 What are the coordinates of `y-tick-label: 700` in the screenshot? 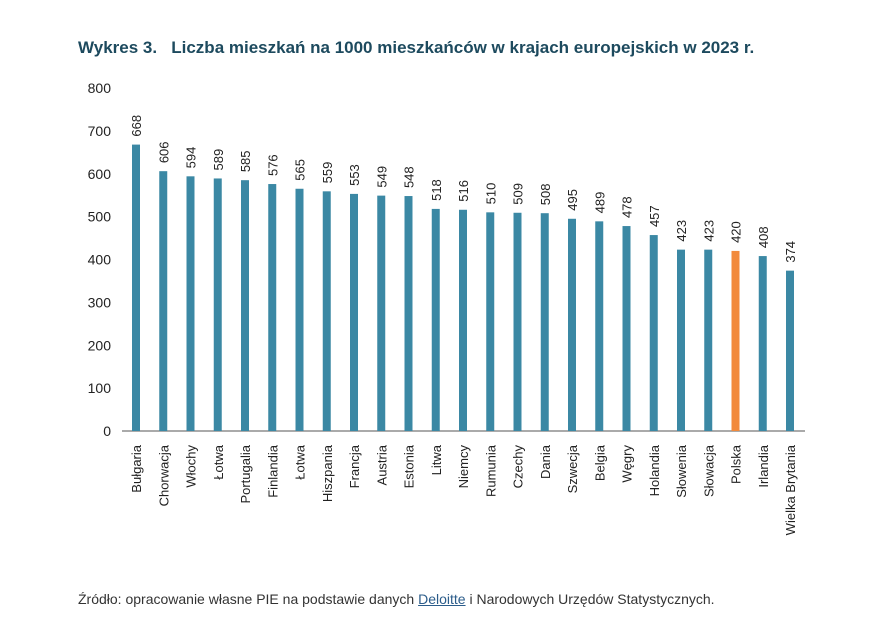 It's located at (100, 131).